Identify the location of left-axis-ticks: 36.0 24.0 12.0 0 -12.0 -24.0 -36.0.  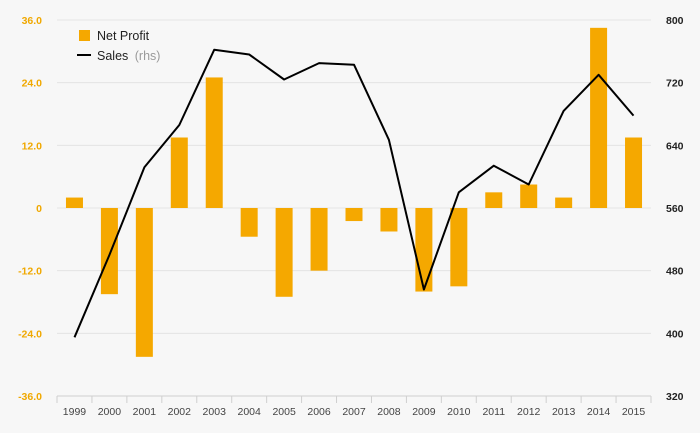
(30, 209).